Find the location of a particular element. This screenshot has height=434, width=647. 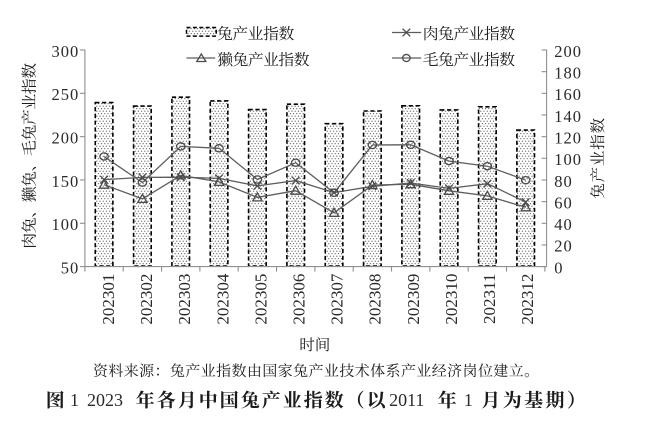

svg-text: 140 is located at coordinates (568, 116).